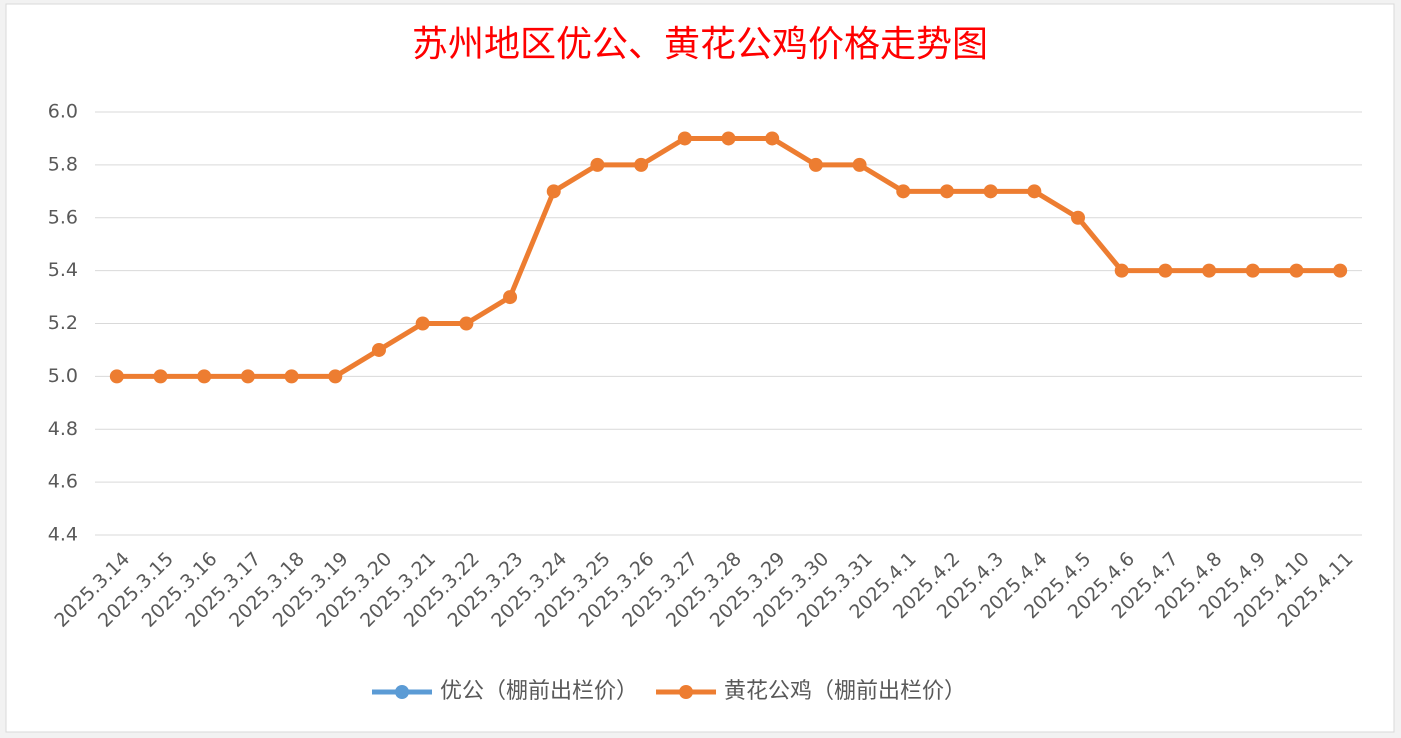  What do you see at coordinates (63, 429) in the screenshot?
I see `y-tick-label: 4.8` at bounding box center [63, 429].